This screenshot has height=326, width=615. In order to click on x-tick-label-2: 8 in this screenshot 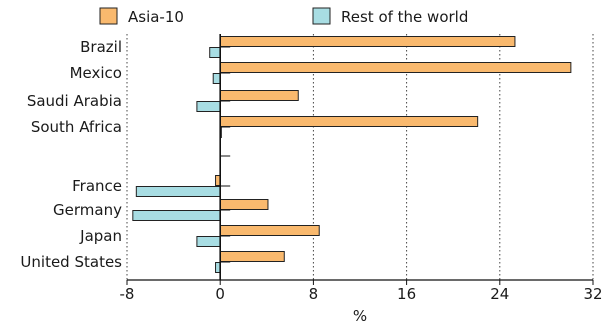, I will do `click(314, 294)`.